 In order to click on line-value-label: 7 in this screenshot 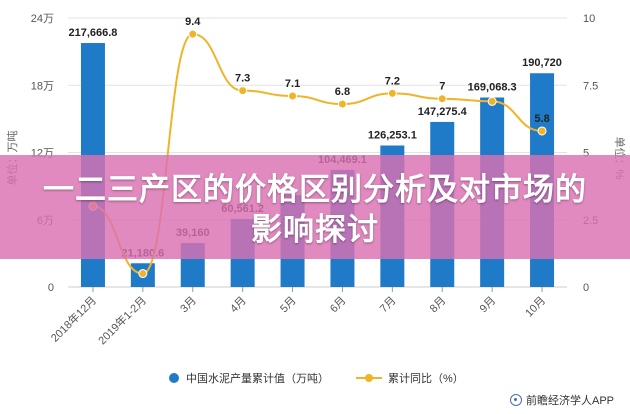, I will do `click(442, 87)`.